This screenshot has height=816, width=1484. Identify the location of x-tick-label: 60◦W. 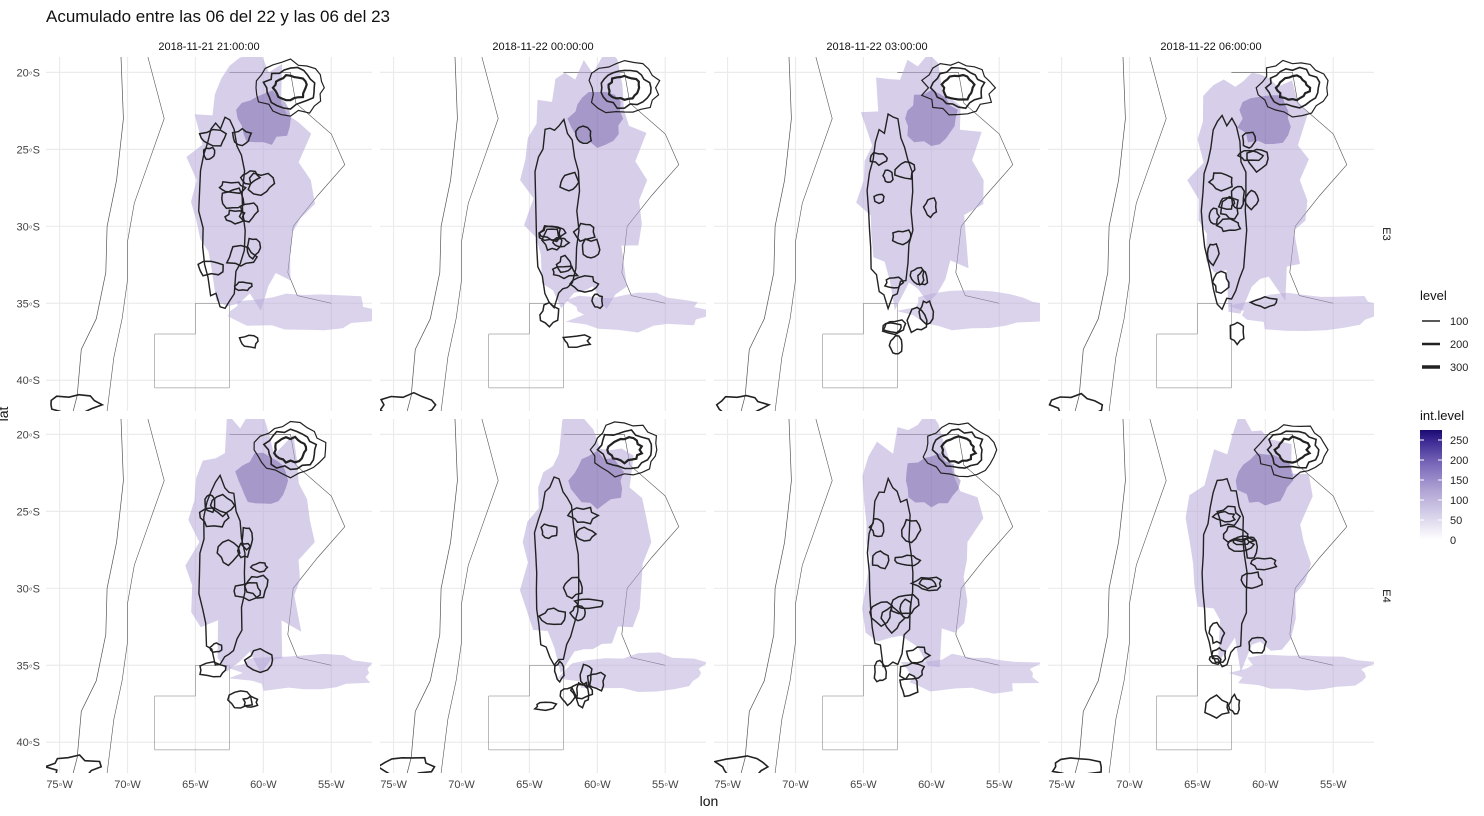
(597, 785).